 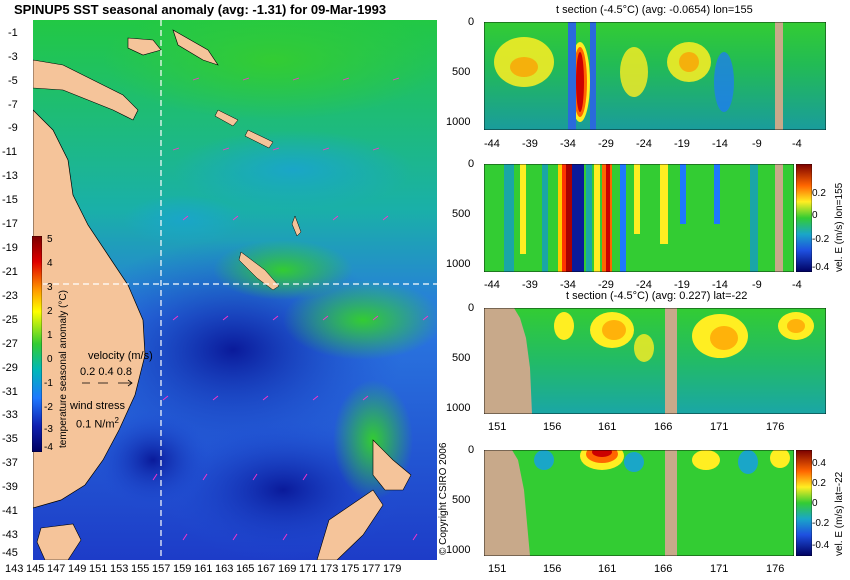 I want to click on lon-tick: 167, so click(x=266, y=569).